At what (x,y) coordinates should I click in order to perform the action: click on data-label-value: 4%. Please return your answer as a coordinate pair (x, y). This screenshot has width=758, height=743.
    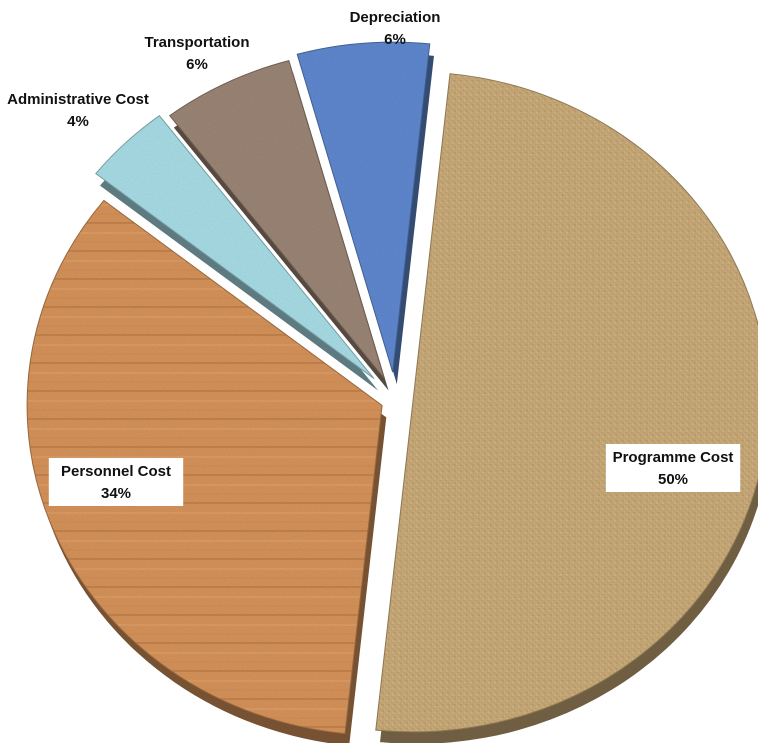
    Looking at the image, I should click on (78, 121).